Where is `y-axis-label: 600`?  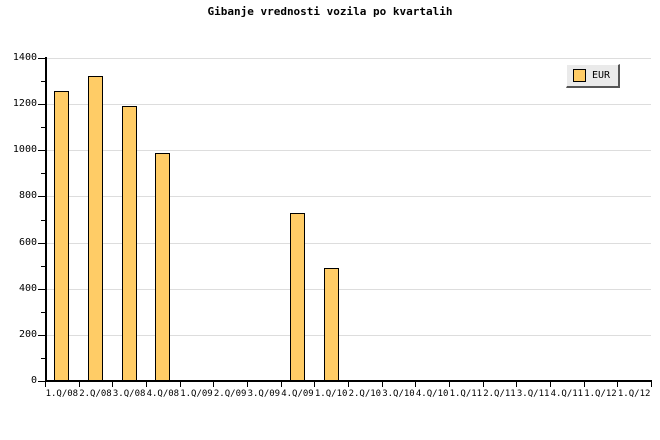
y-axis-label: 600 is located at coordinates (27, 242).